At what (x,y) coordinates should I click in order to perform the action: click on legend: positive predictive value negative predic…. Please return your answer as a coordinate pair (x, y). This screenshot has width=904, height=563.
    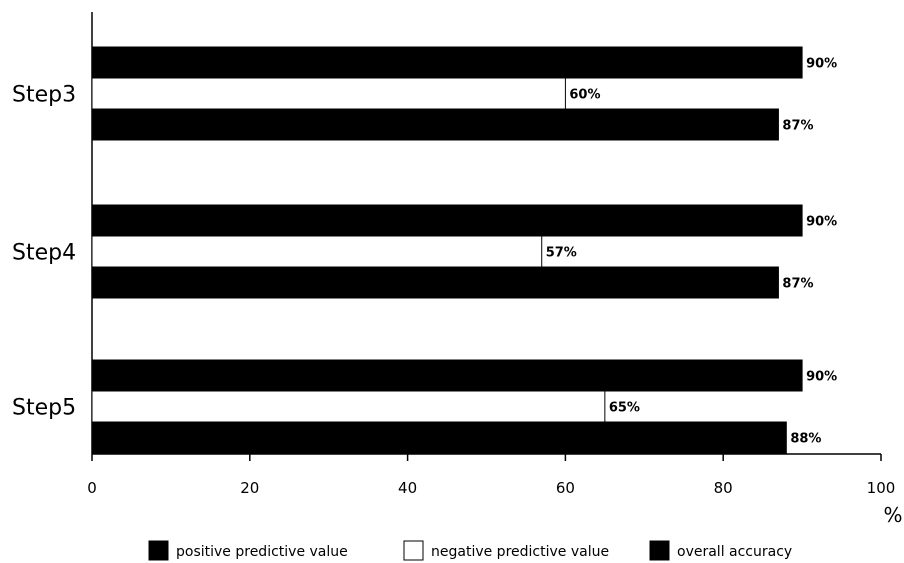
    Looking at the image, I should click on (470, 550).